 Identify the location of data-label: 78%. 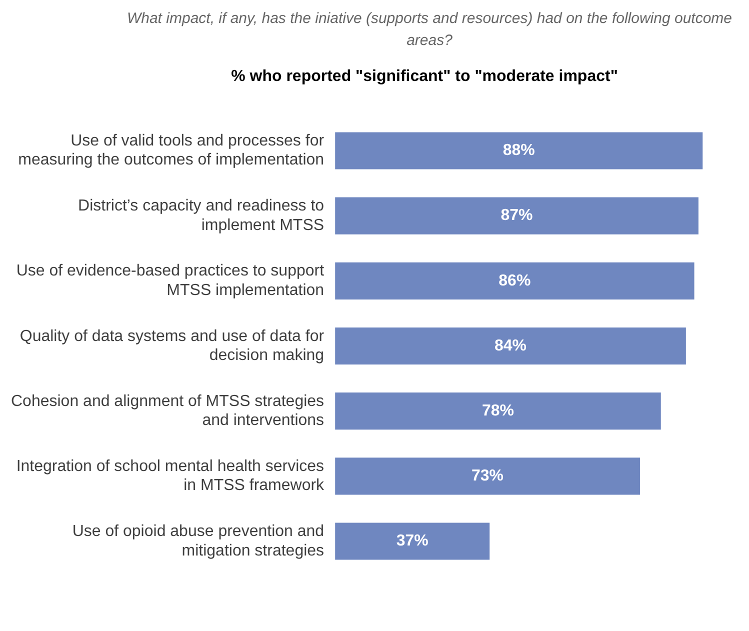
(498, 411).